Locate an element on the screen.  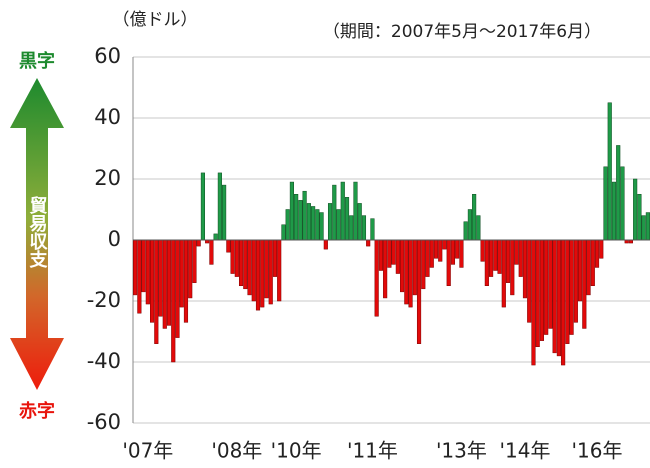
x-tick-label: '11年 is located at coordinates (372, 451).